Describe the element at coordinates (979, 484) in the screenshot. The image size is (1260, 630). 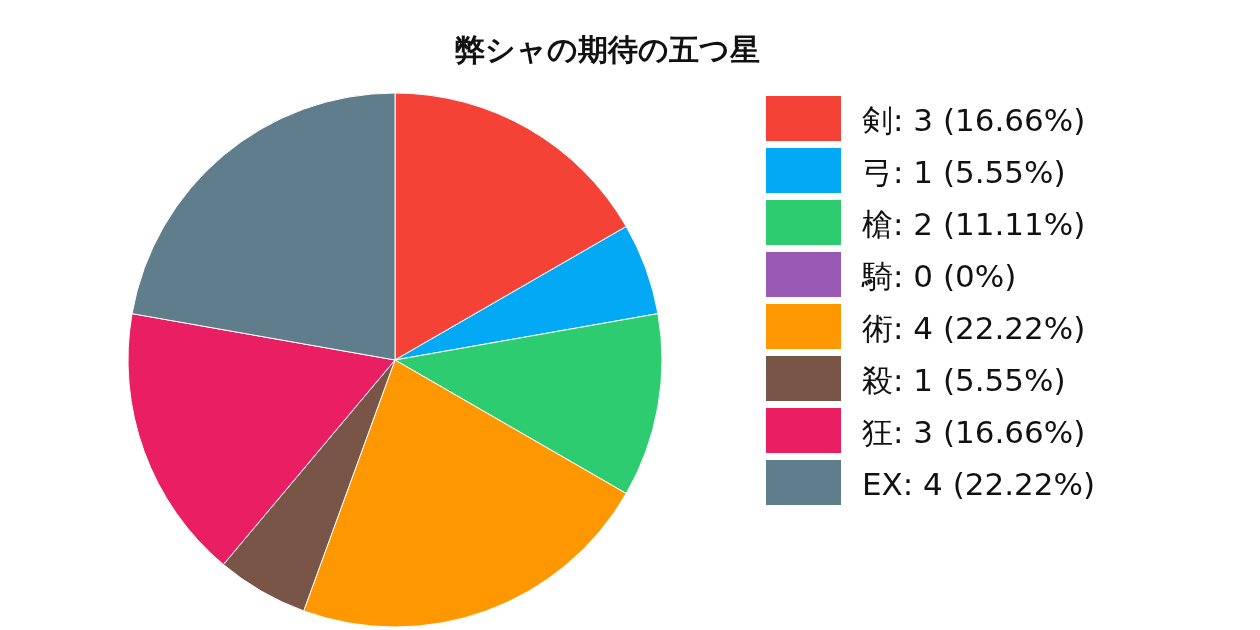
I see `legend-label: EX: 4 (22.22%)` at that location.